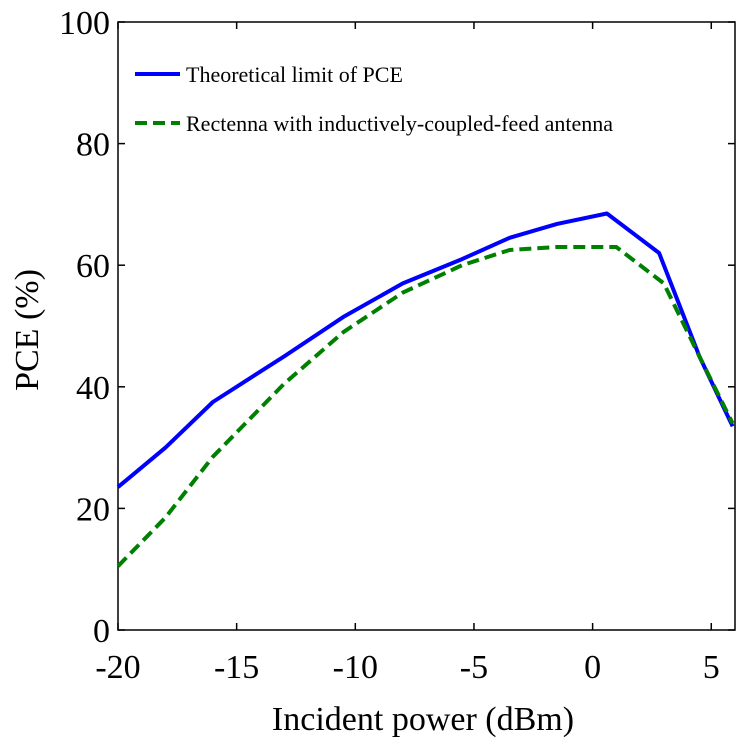  What do you see at coordinates (711, 667) in the screenshot?
I see `x-tick-label: 5` at bounding box center [711, 667].